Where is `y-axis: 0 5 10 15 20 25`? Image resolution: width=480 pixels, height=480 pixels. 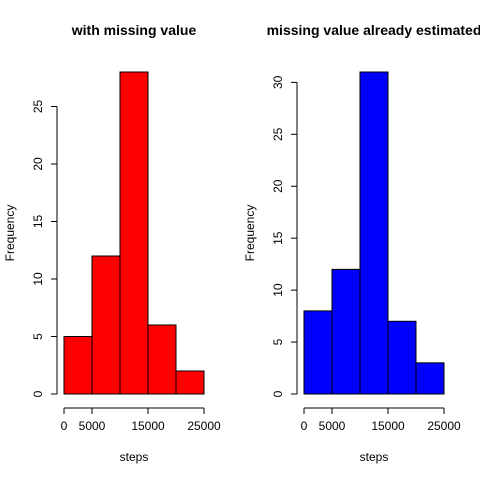 y-axis: 0 5 10 15 20 25 is located at coordinates (44, 248).